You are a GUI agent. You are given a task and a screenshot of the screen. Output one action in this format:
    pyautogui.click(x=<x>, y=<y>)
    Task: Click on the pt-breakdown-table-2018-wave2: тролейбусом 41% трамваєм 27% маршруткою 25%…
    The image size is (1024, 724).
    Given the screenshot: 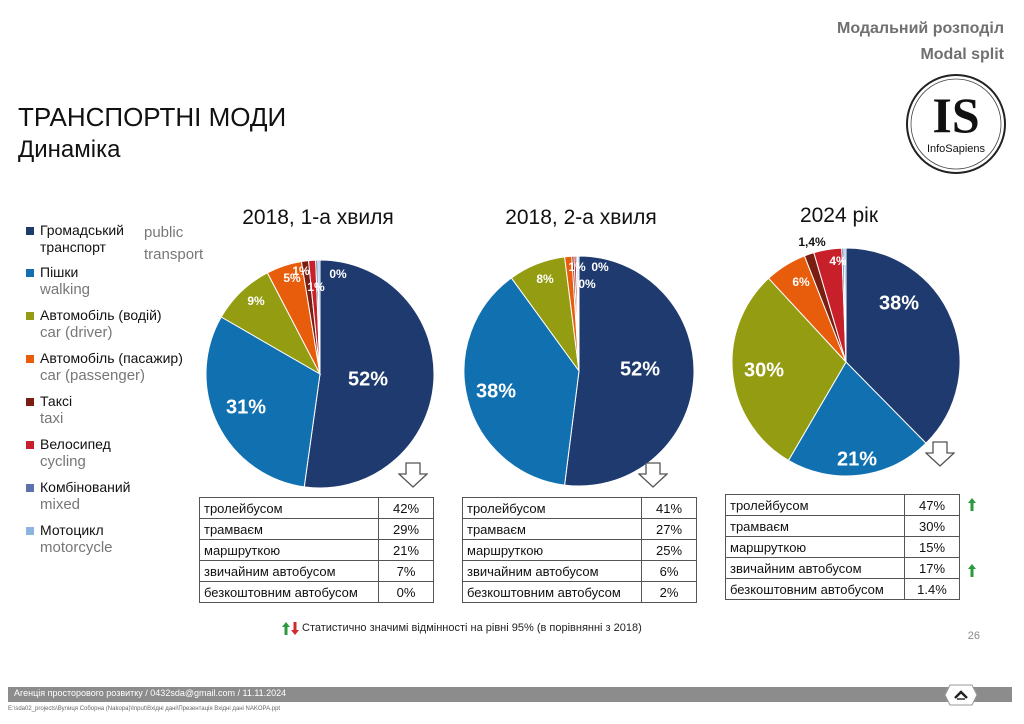 What is the action you would take?
    pyautogui.click(x=579, y=550)
    